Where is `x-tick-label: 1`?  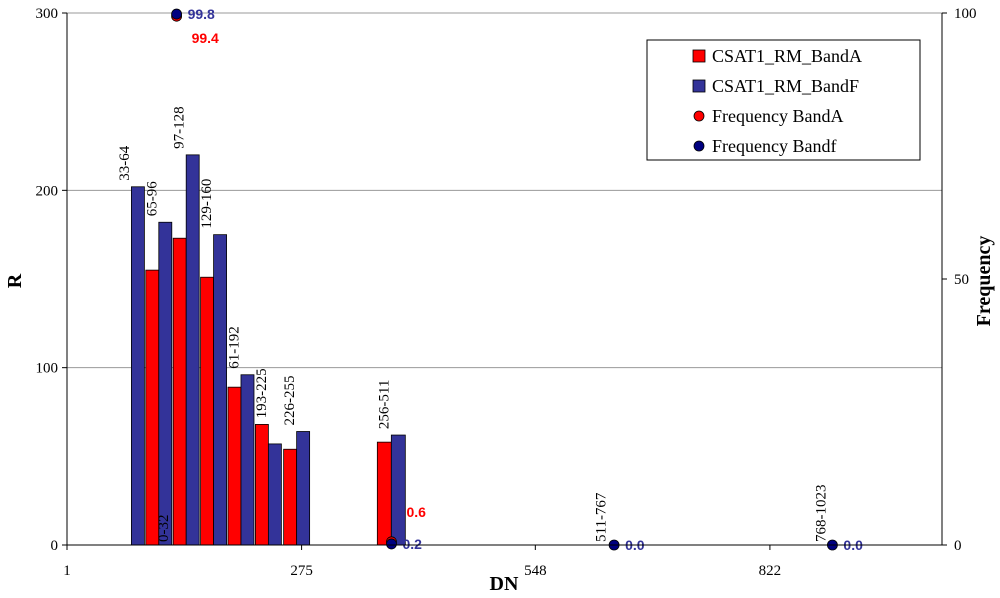
x-tick-label: 1 is located at coordinates (67, 571).